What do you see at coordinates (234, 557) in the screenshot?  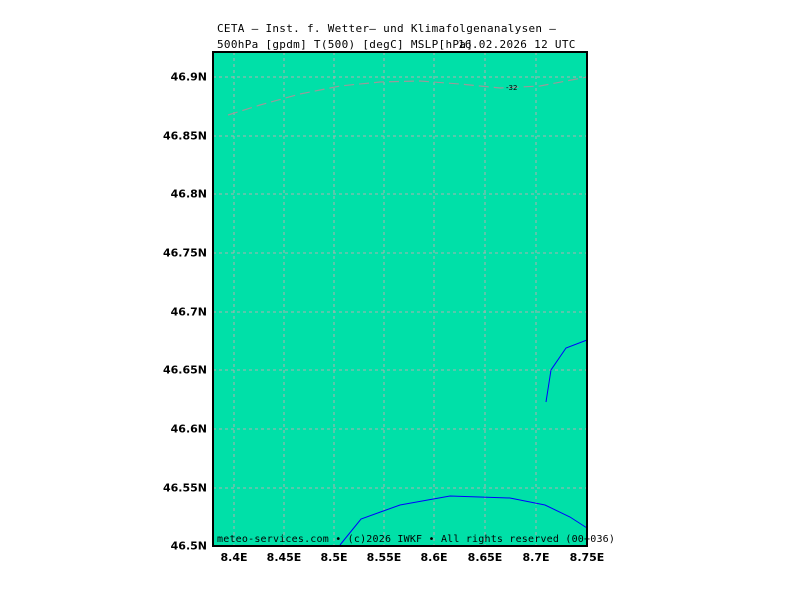 I see `lon-tick-label: 8.4E` at bounding box center [234, 557].